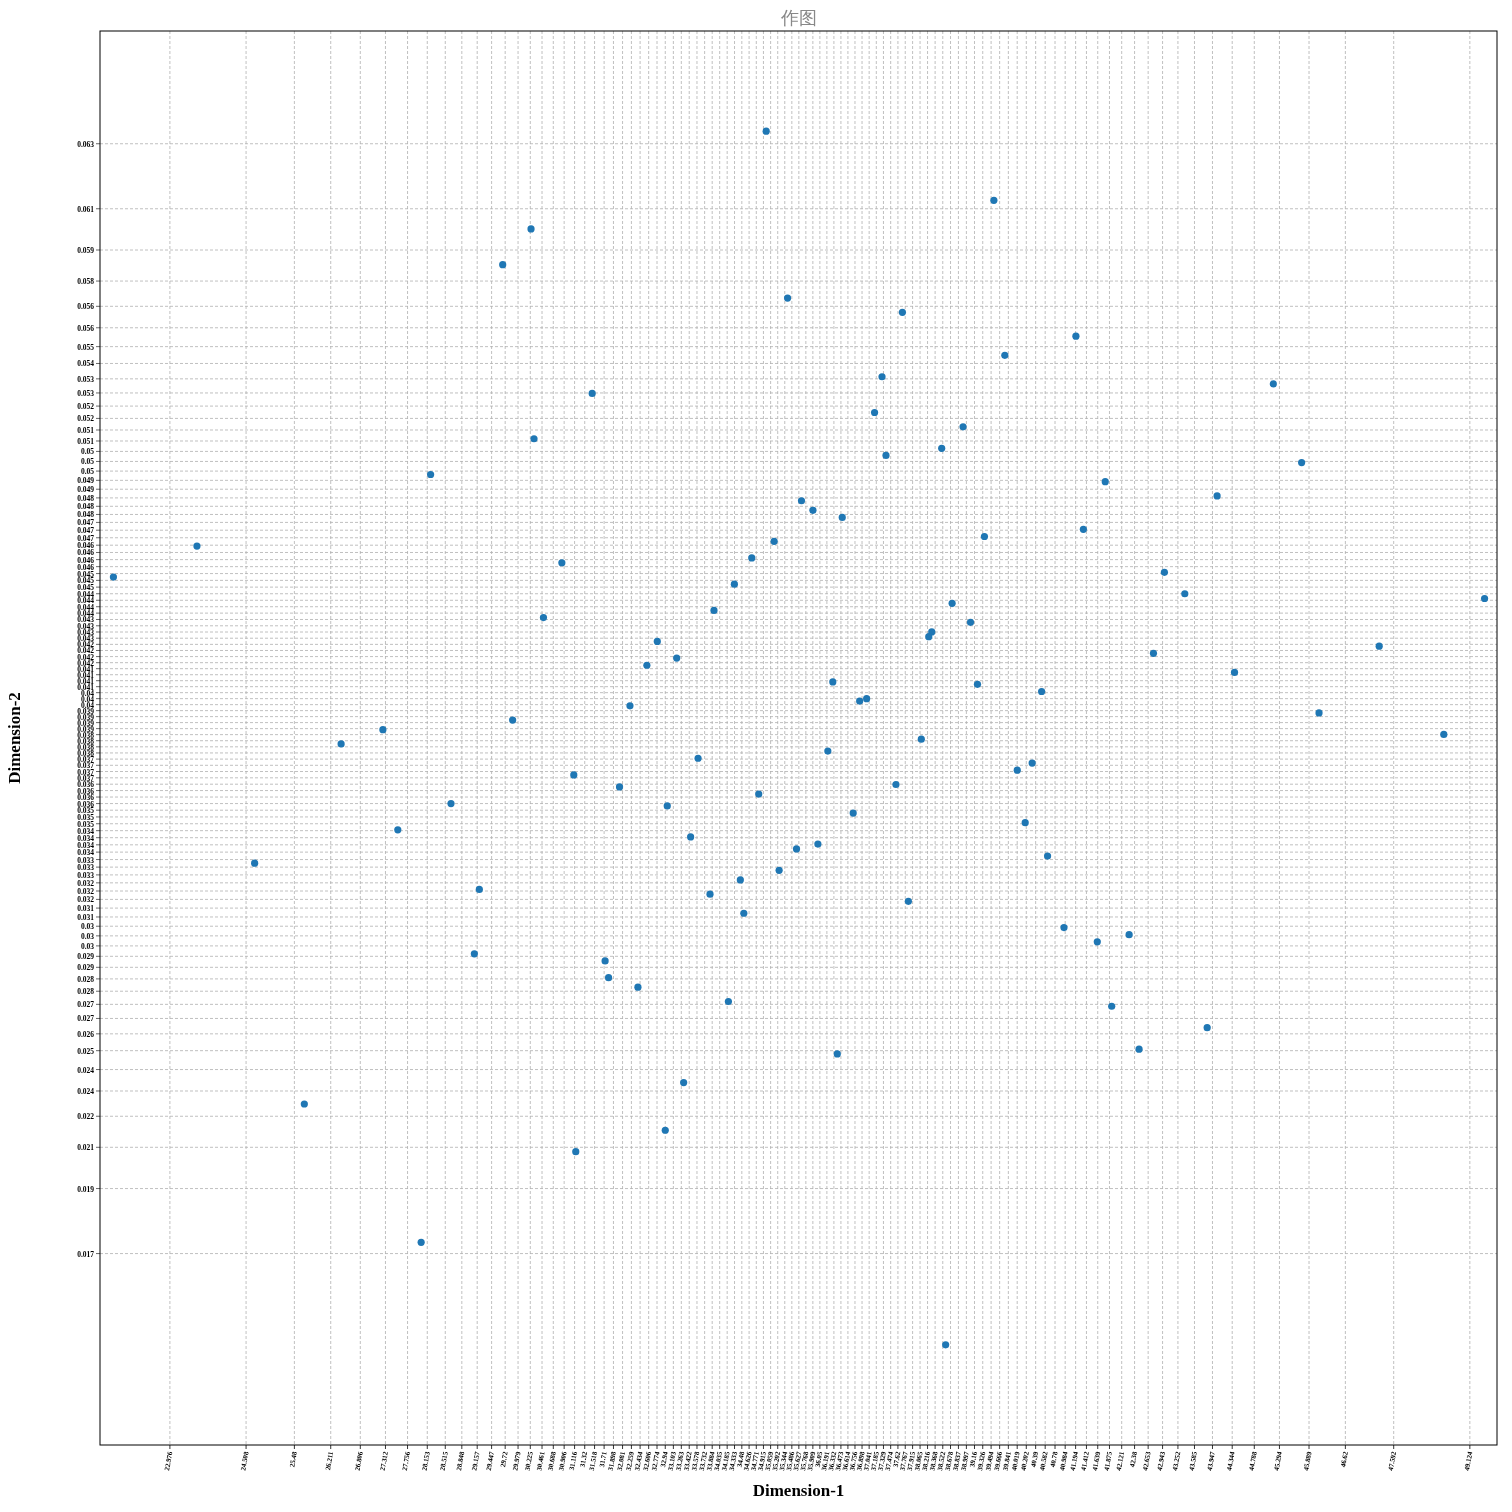 Image resolution: width=1512 pixels, height=1512 pixels. Describe the element at coordinates (798, 1490) in the screenshot. I see `x-axis-title: Dimension-1` at that location.